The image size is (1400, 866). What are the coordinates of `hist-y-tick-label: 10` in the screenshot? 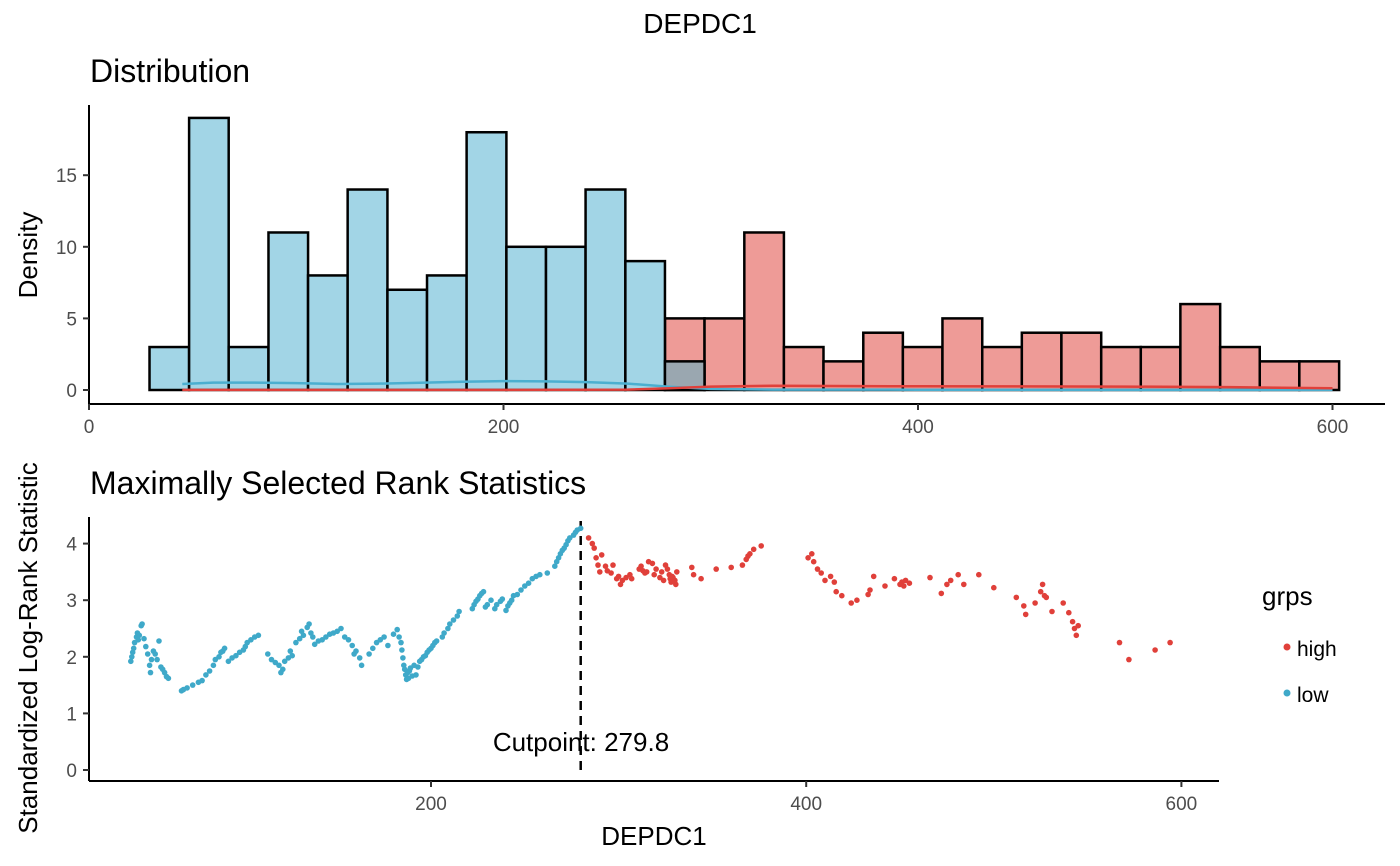 It's located at (66, 248).